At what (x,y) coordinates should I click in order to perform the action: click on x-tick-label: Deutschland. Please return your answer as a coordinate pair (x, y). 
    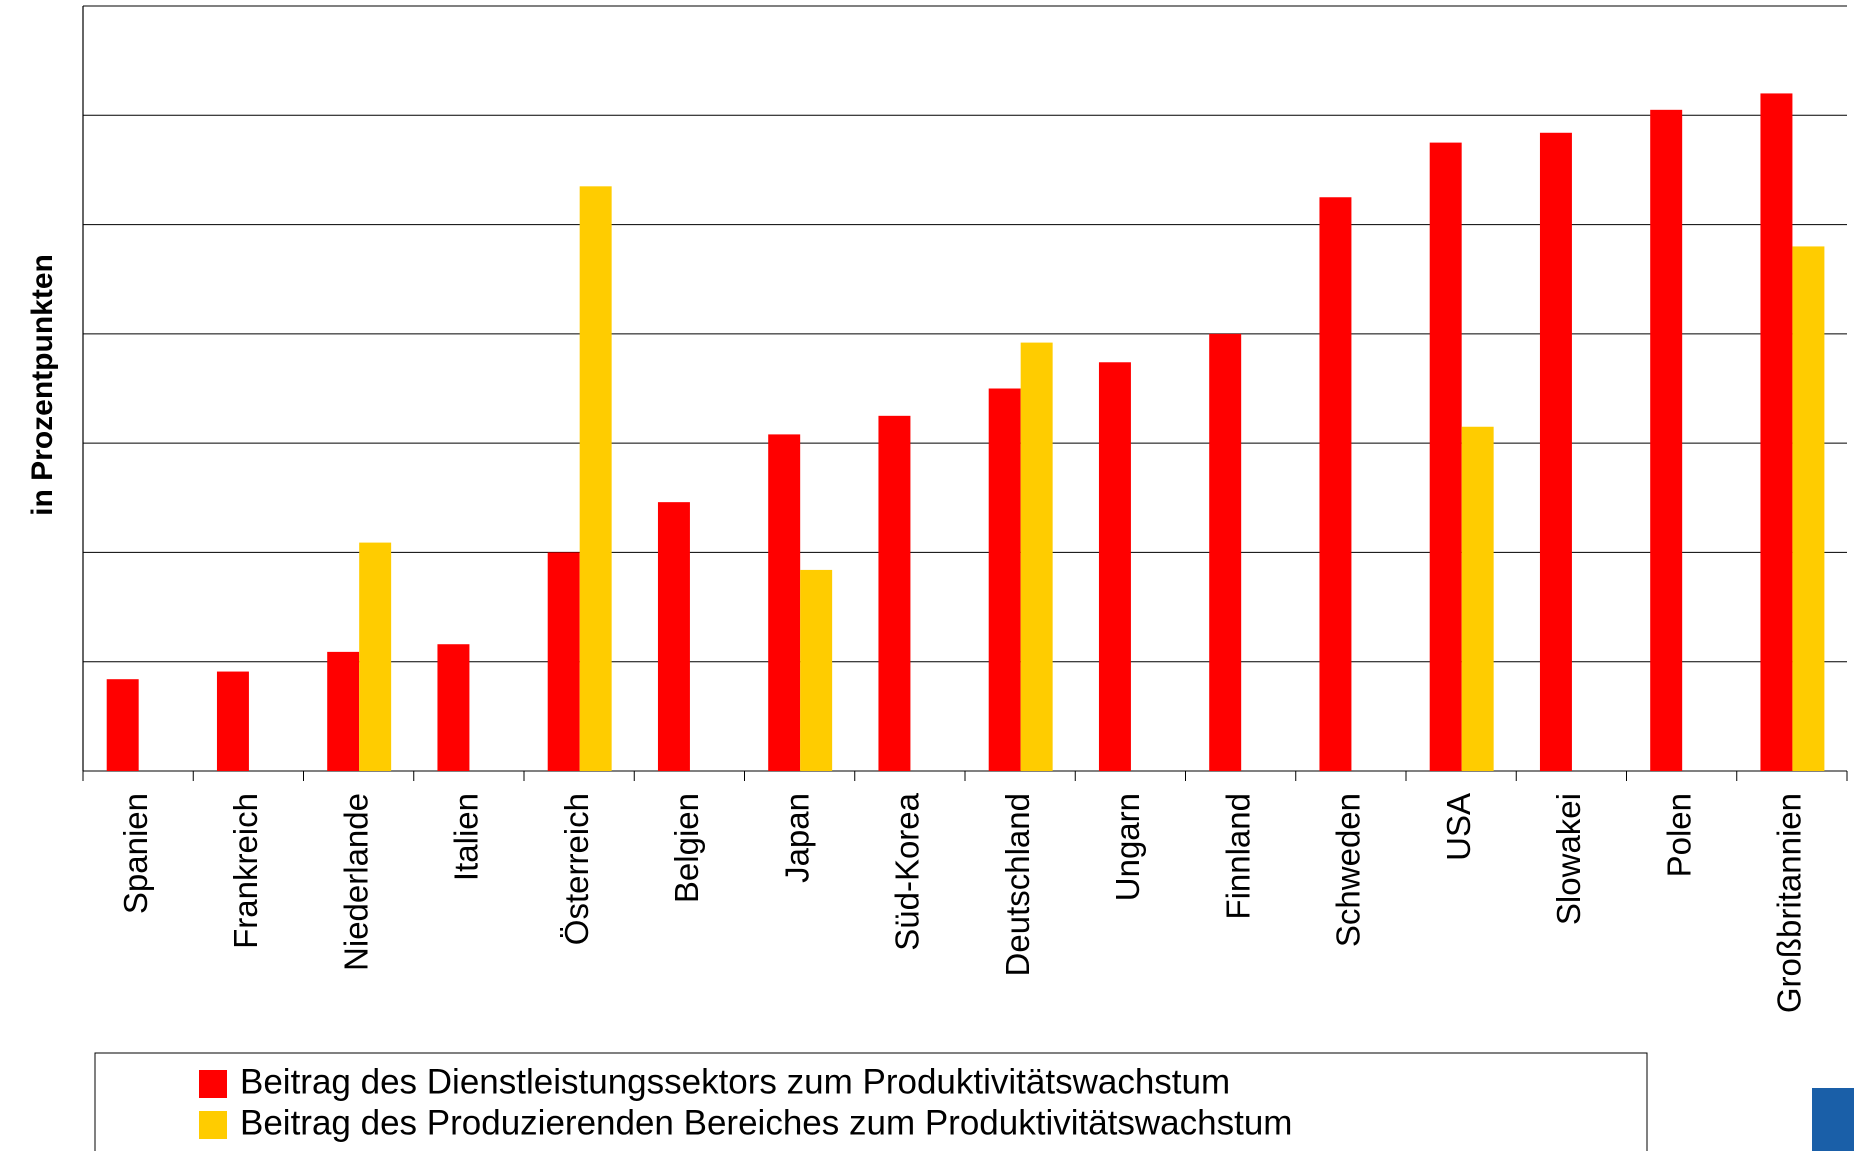
    Looking at the image, I should click on (1017, 884).